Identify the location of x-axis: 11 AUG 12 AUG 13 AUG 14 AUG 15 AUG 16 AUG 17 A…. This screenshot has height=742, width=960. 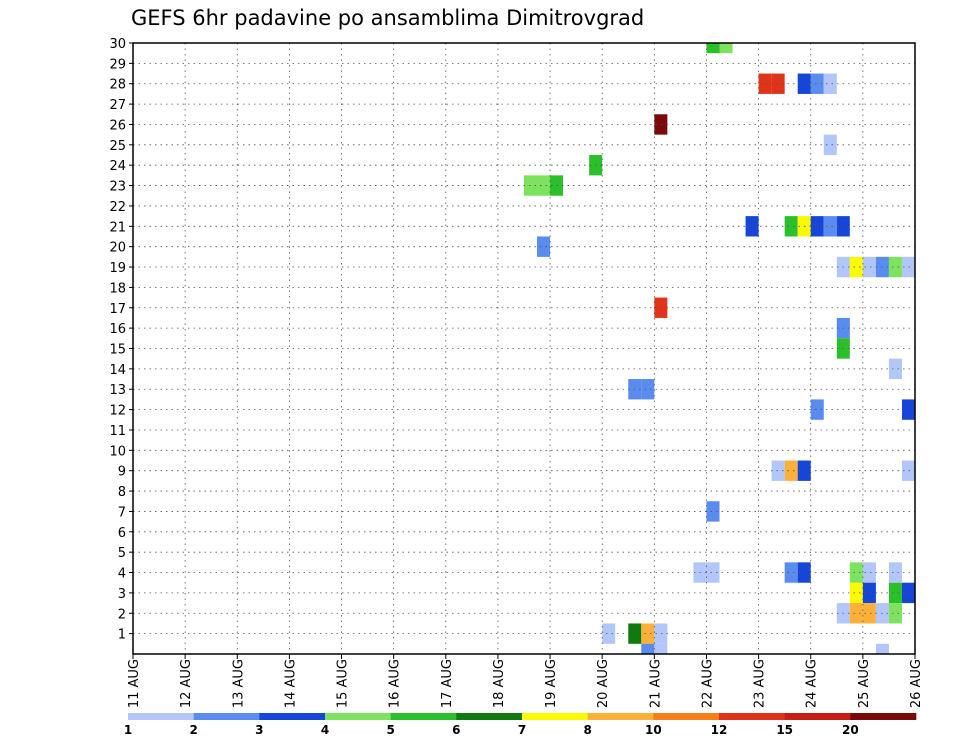
(525, 681).